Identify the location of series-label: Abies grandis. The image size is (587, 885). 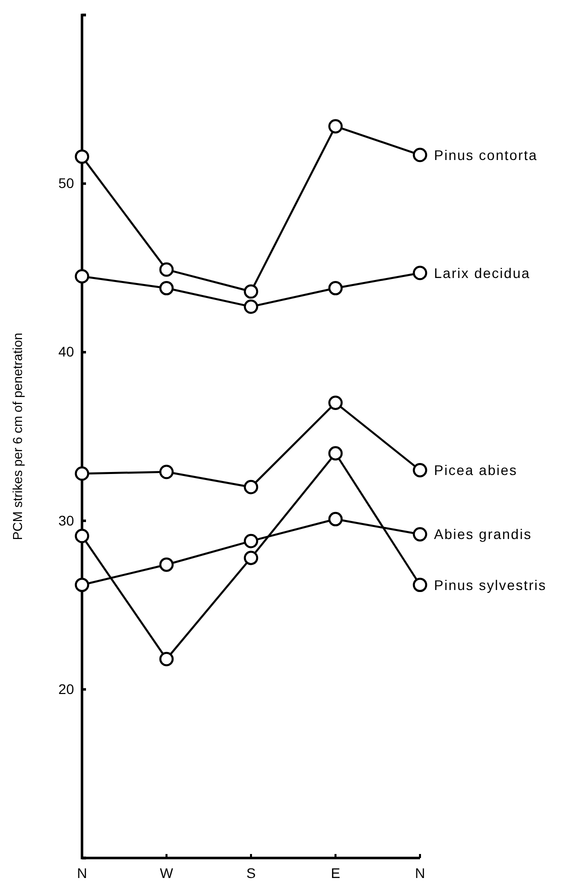
(483, 534).